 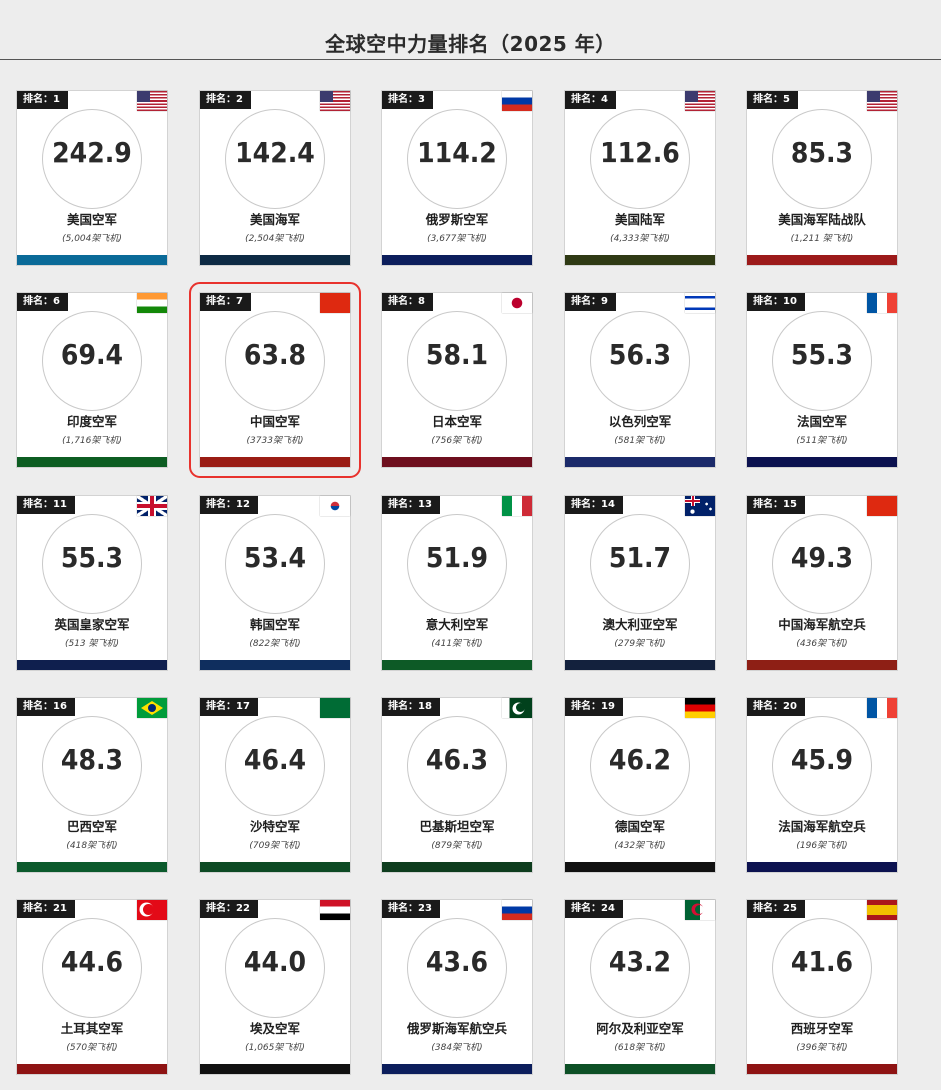 I want to click on power-score: 43.2, so click(x=640, y=961).